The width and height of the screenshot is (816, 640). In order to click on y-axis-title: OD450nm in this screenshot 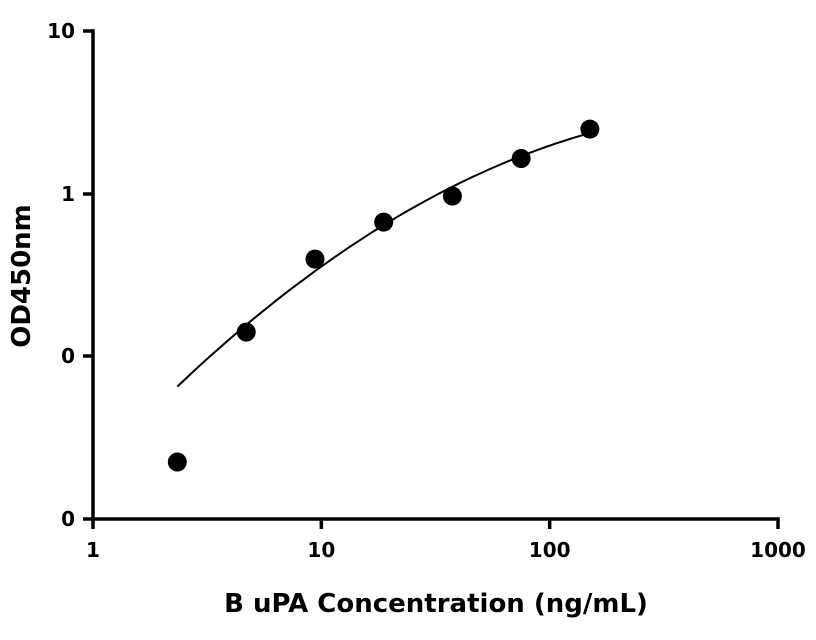, I will do `click(22, 276)`.